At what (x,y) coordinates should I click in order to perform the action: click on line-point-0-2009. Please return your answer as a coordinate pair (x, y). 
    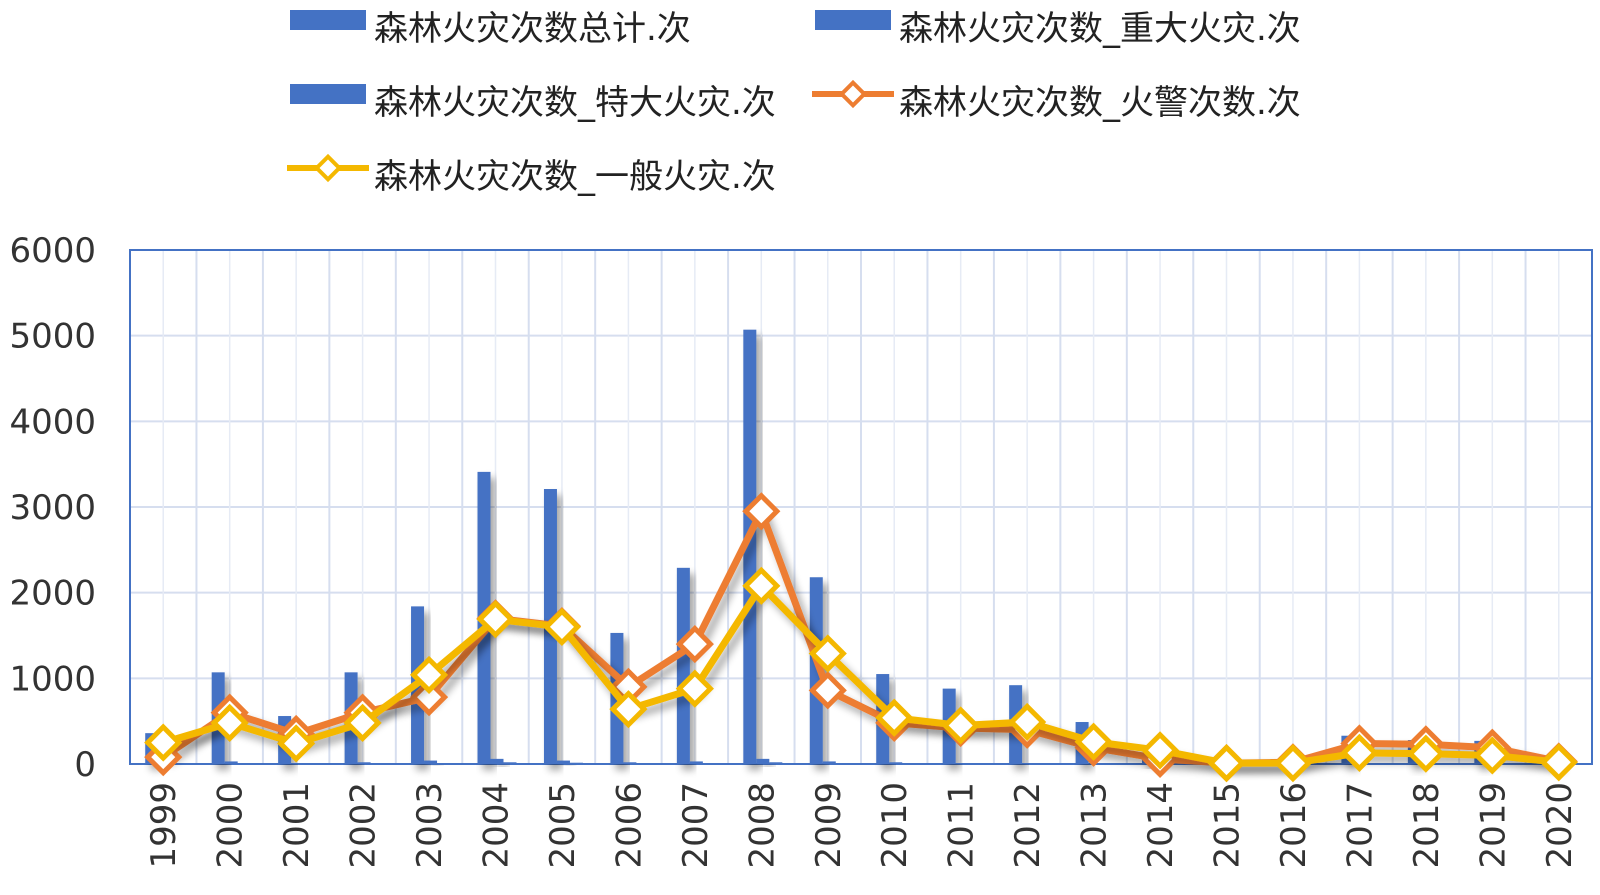
    Looking at the image, I should click on (827, 690).